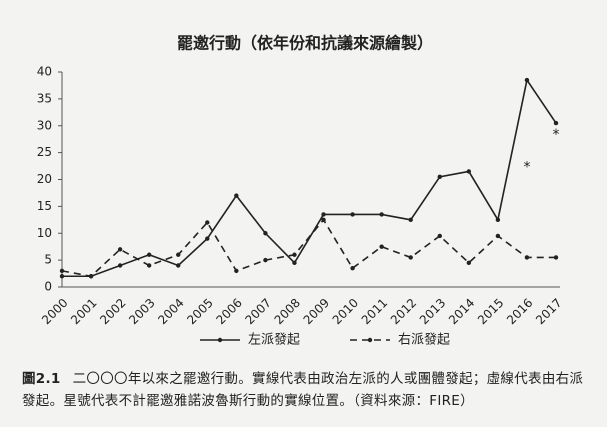  Describe the element at coordinates (112, 311) in the screenshot. I see `x-tick-label: 2002` at that location.